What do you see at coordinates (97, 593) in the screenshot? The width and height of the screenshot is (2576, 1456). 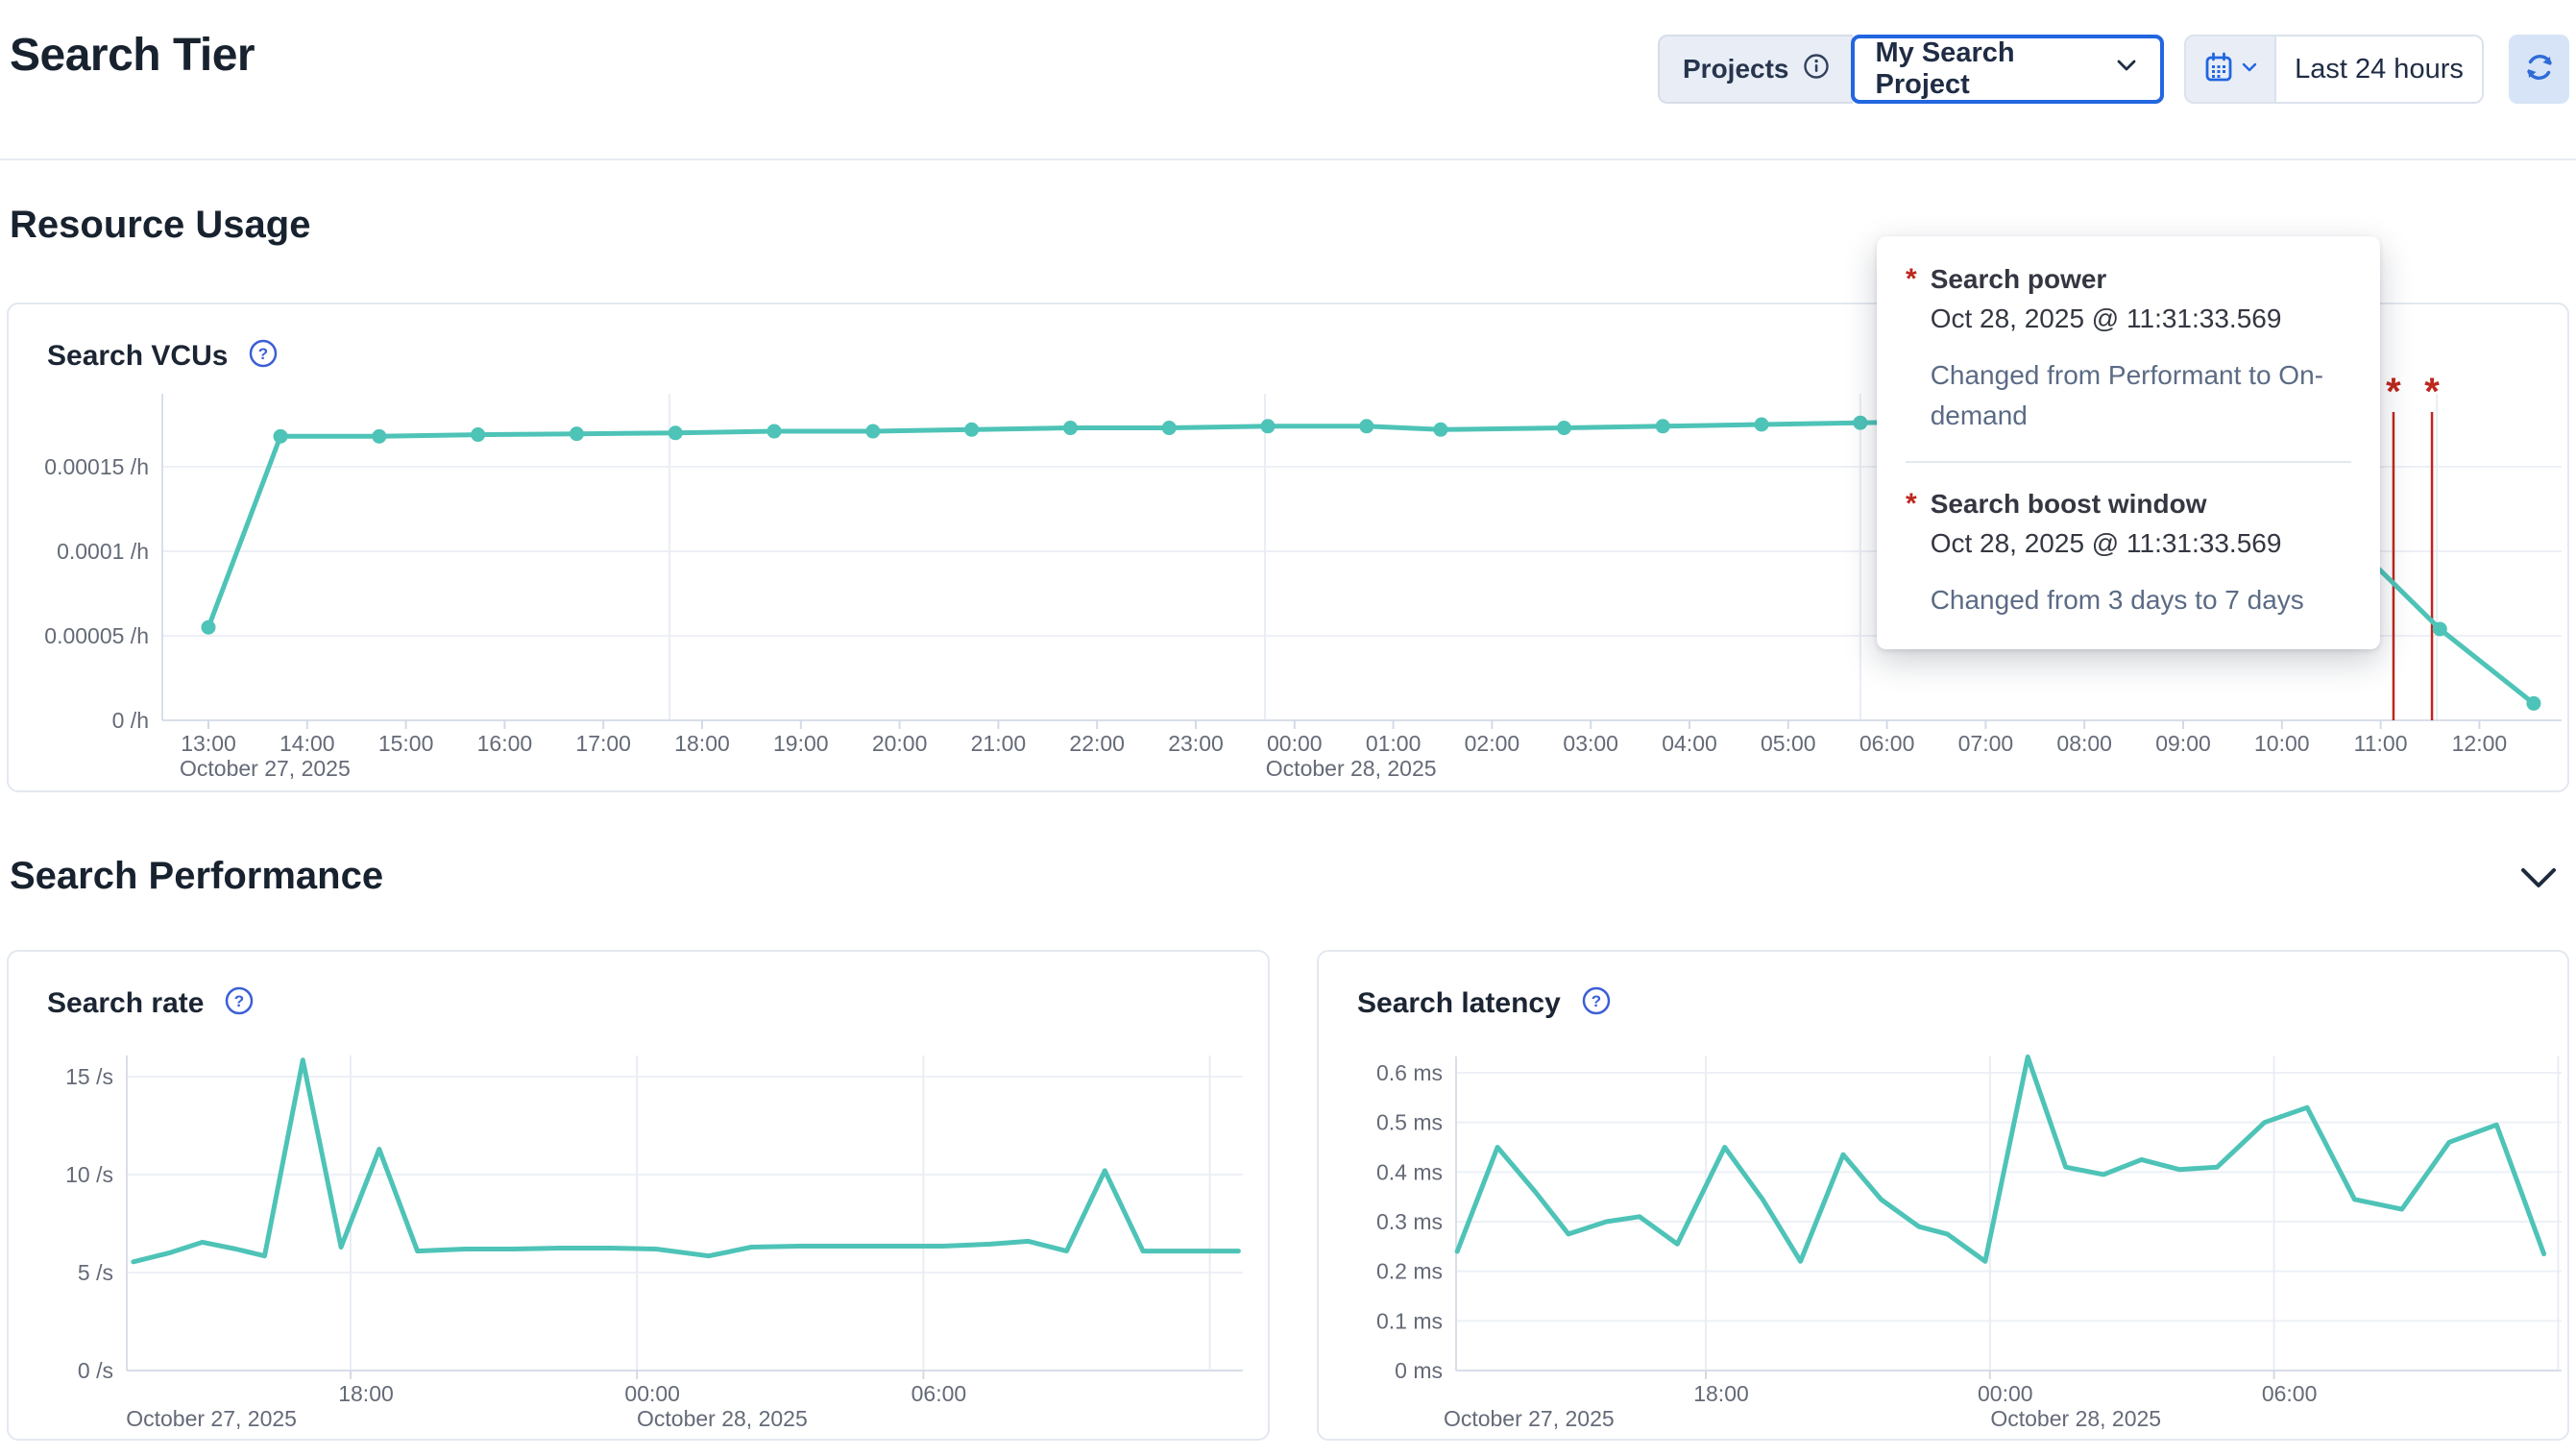 I see `y-axis-labels: 0 /h 0.00005 /h 0.0001 /h 0.00015 /h` at bounding box center [97, 593].